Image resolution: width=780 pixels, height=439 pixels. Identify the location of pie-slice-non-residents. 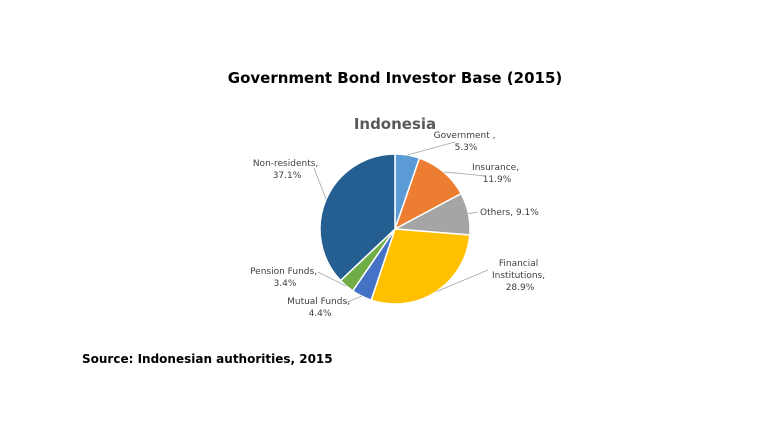
(357, 217).